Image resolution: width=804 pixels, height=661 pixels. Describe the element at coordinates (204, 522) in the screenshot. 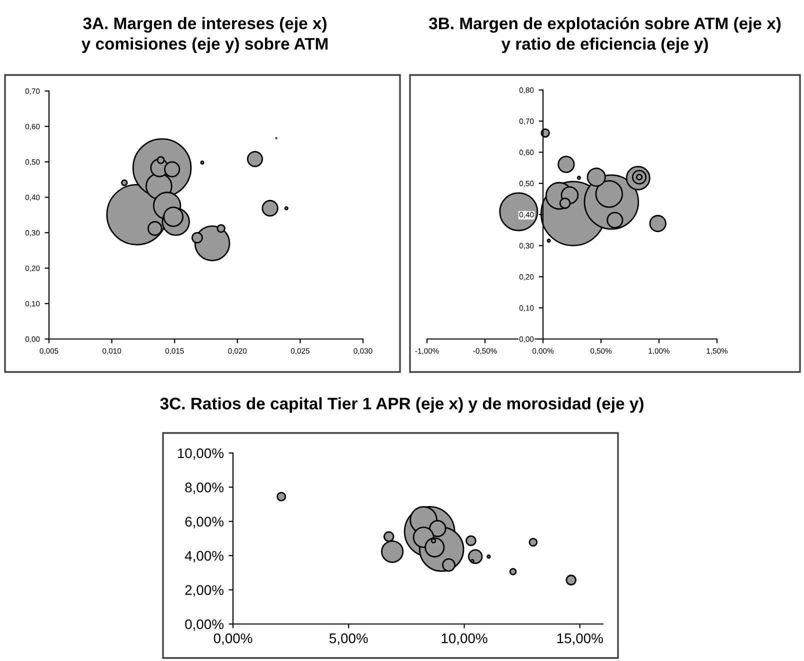

I see `y-tick-label: 6,00%` at that location.